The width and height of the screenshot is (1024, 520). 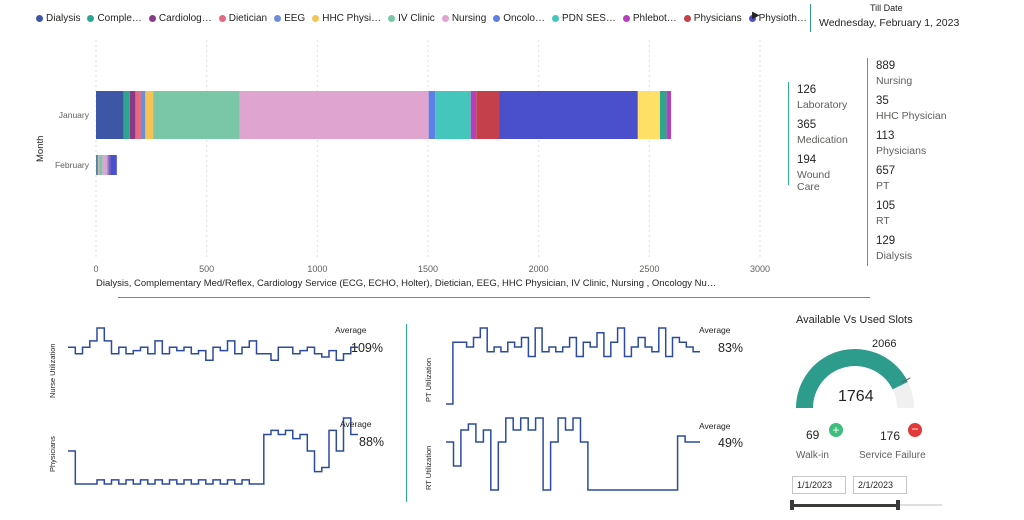 I want to click on minus-circle-icon: −, so click(x=915, y=430).